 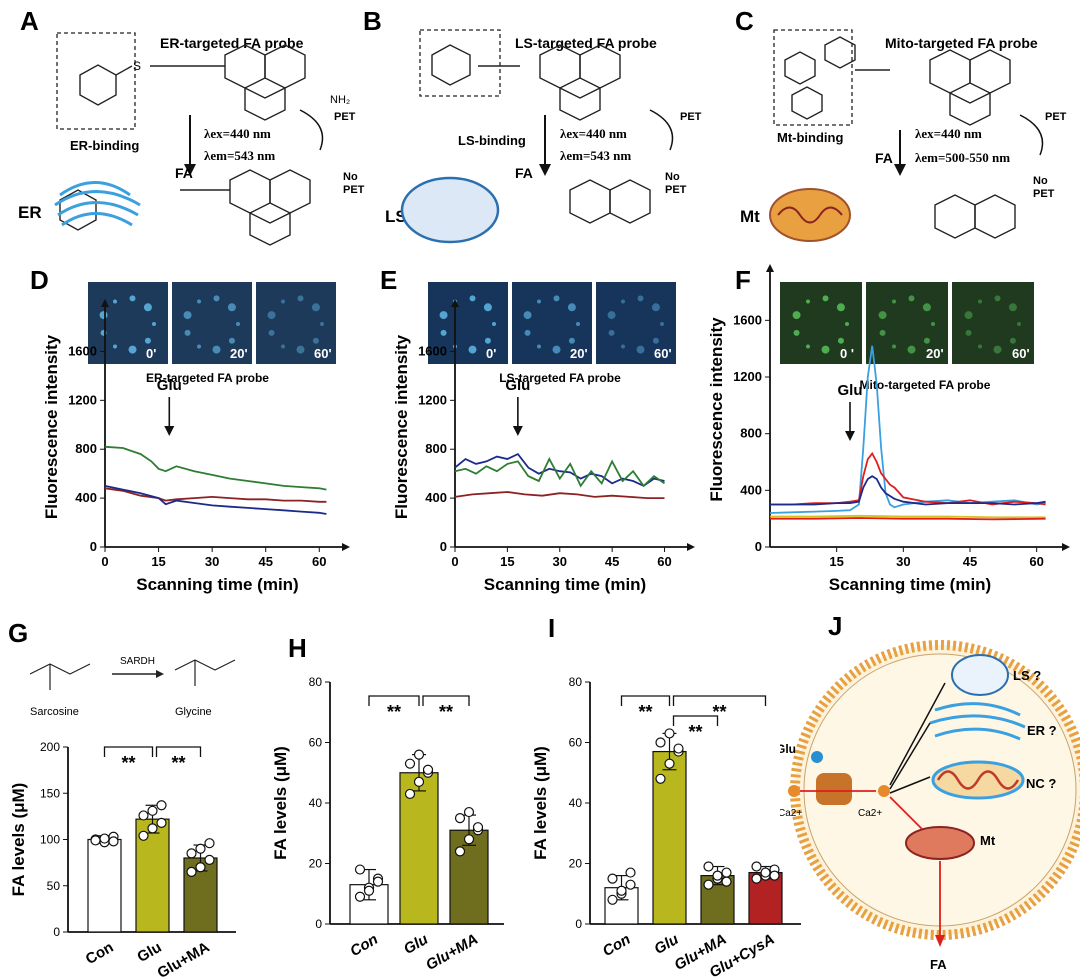 I want to click on fa-label-b: FA, so click(x=524, y=173).